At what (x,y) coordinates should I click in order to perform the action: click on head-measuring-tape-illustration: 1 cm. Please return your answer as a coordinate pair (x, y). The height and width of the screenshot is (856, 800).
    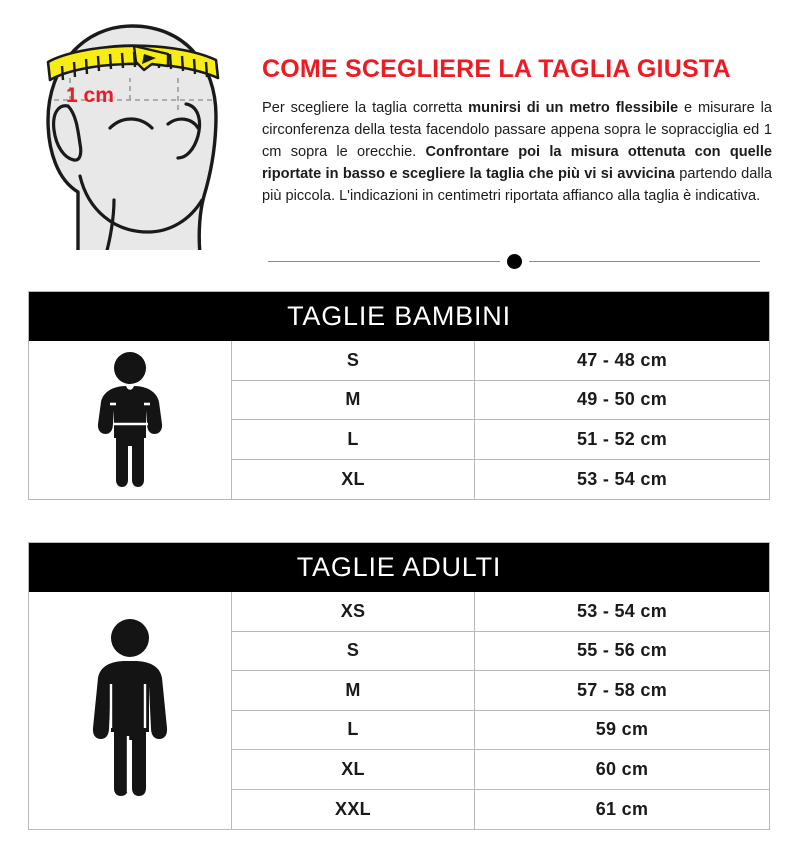
    Looking at the image, I should click on (125, 125).